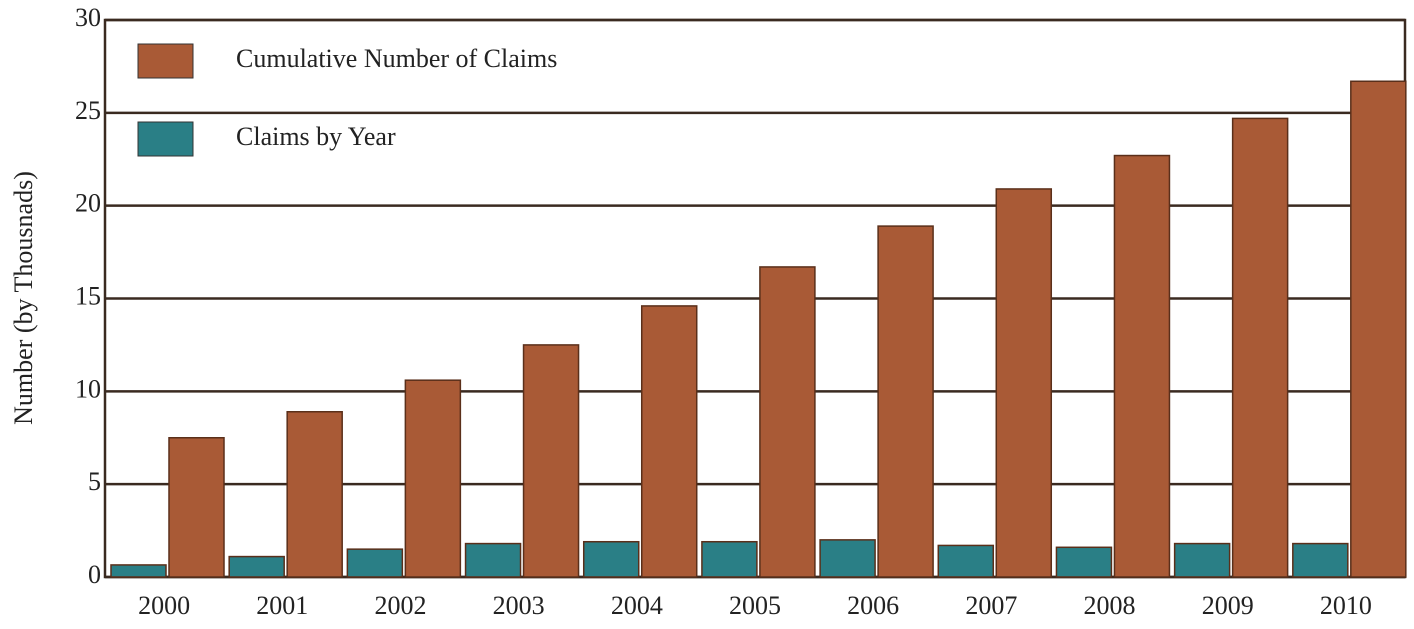  What do you see at coordinates (88, 17) in the screenshot?
I see `y-tick-label: 30` at bounding box center [88, 17].